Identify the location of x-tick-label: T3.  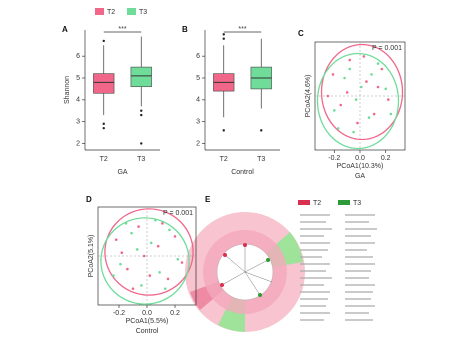
(261, 159).